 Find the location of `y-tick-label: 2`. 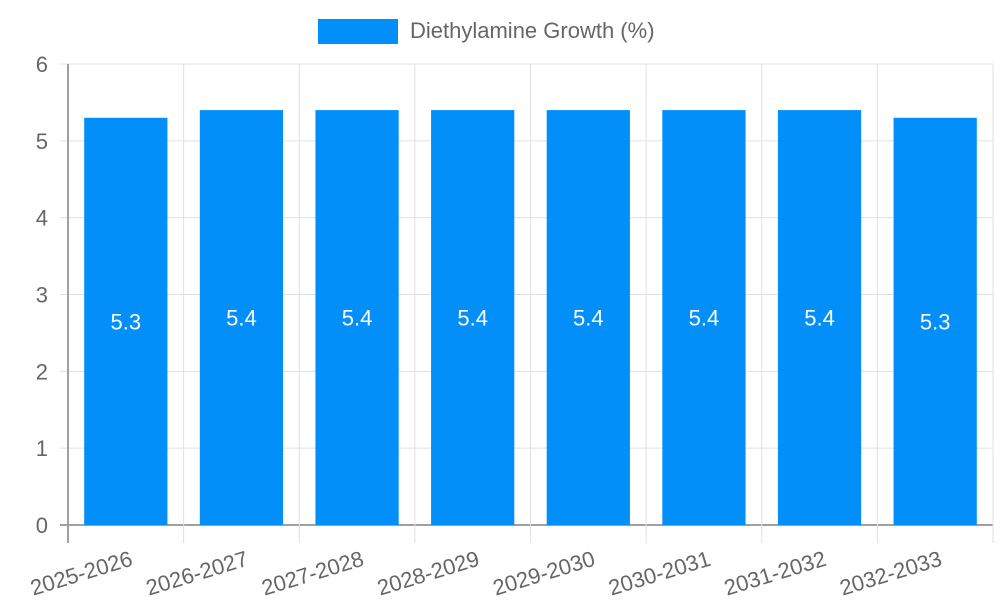

y-tick-label: 2 is located at coordinates (42, 371).